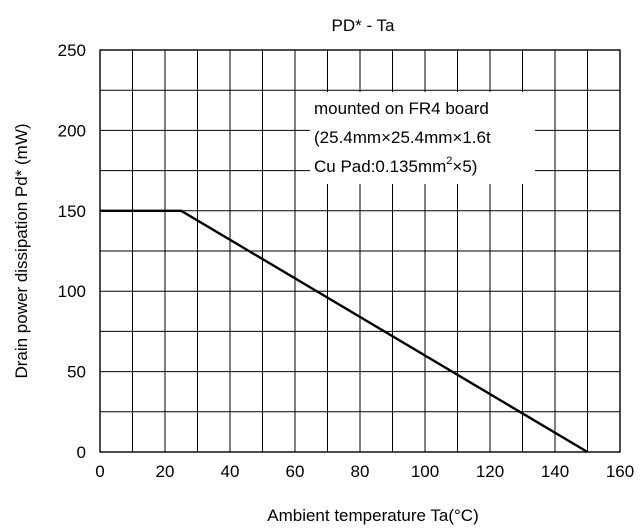  I want to click on y-axis-title: Drain power dissipation Pd* (mW), so click(21, 250).